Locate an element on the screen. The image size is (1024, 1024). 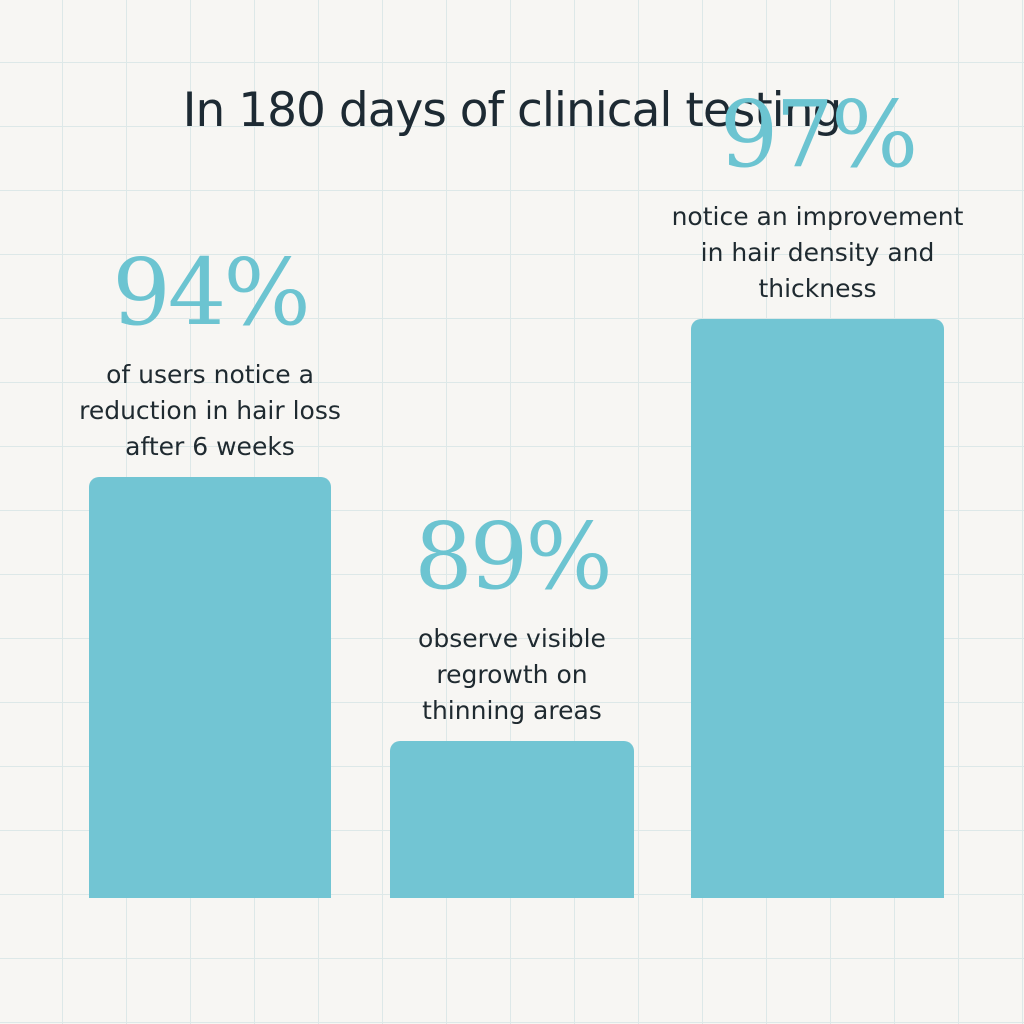
category-label-line: observe visible is located at coordinates (512, 638).